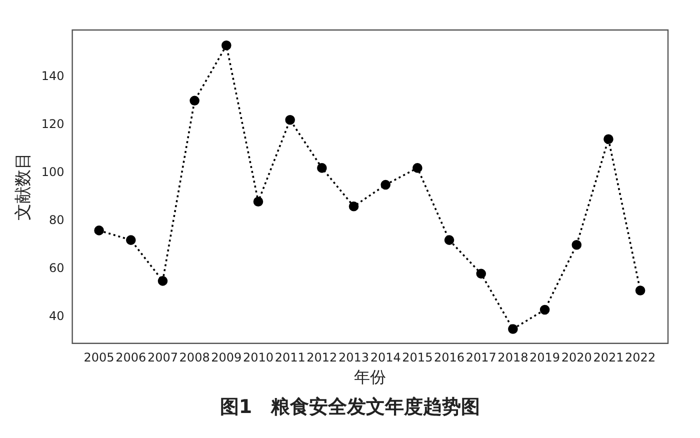 This screenshot has width=700, height=438. What do you see at coordinates (513, 357) in the screenshot?
I see `x-tick-label: 2018` at bounding box center [513, 357].